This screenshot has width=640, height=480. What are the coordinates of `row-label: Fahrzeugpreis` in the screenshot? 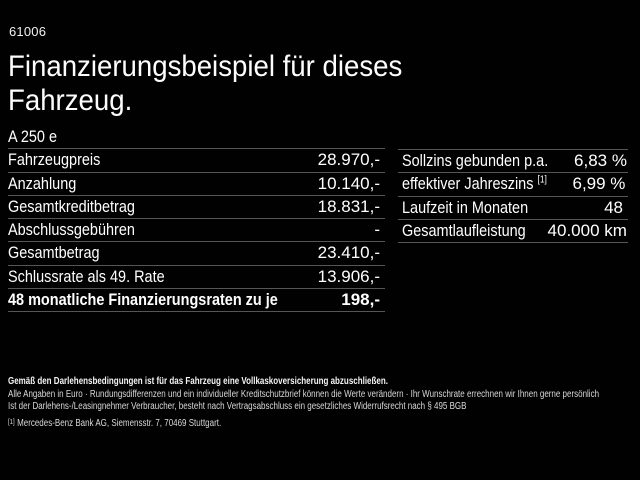 It's located at (54, 160).